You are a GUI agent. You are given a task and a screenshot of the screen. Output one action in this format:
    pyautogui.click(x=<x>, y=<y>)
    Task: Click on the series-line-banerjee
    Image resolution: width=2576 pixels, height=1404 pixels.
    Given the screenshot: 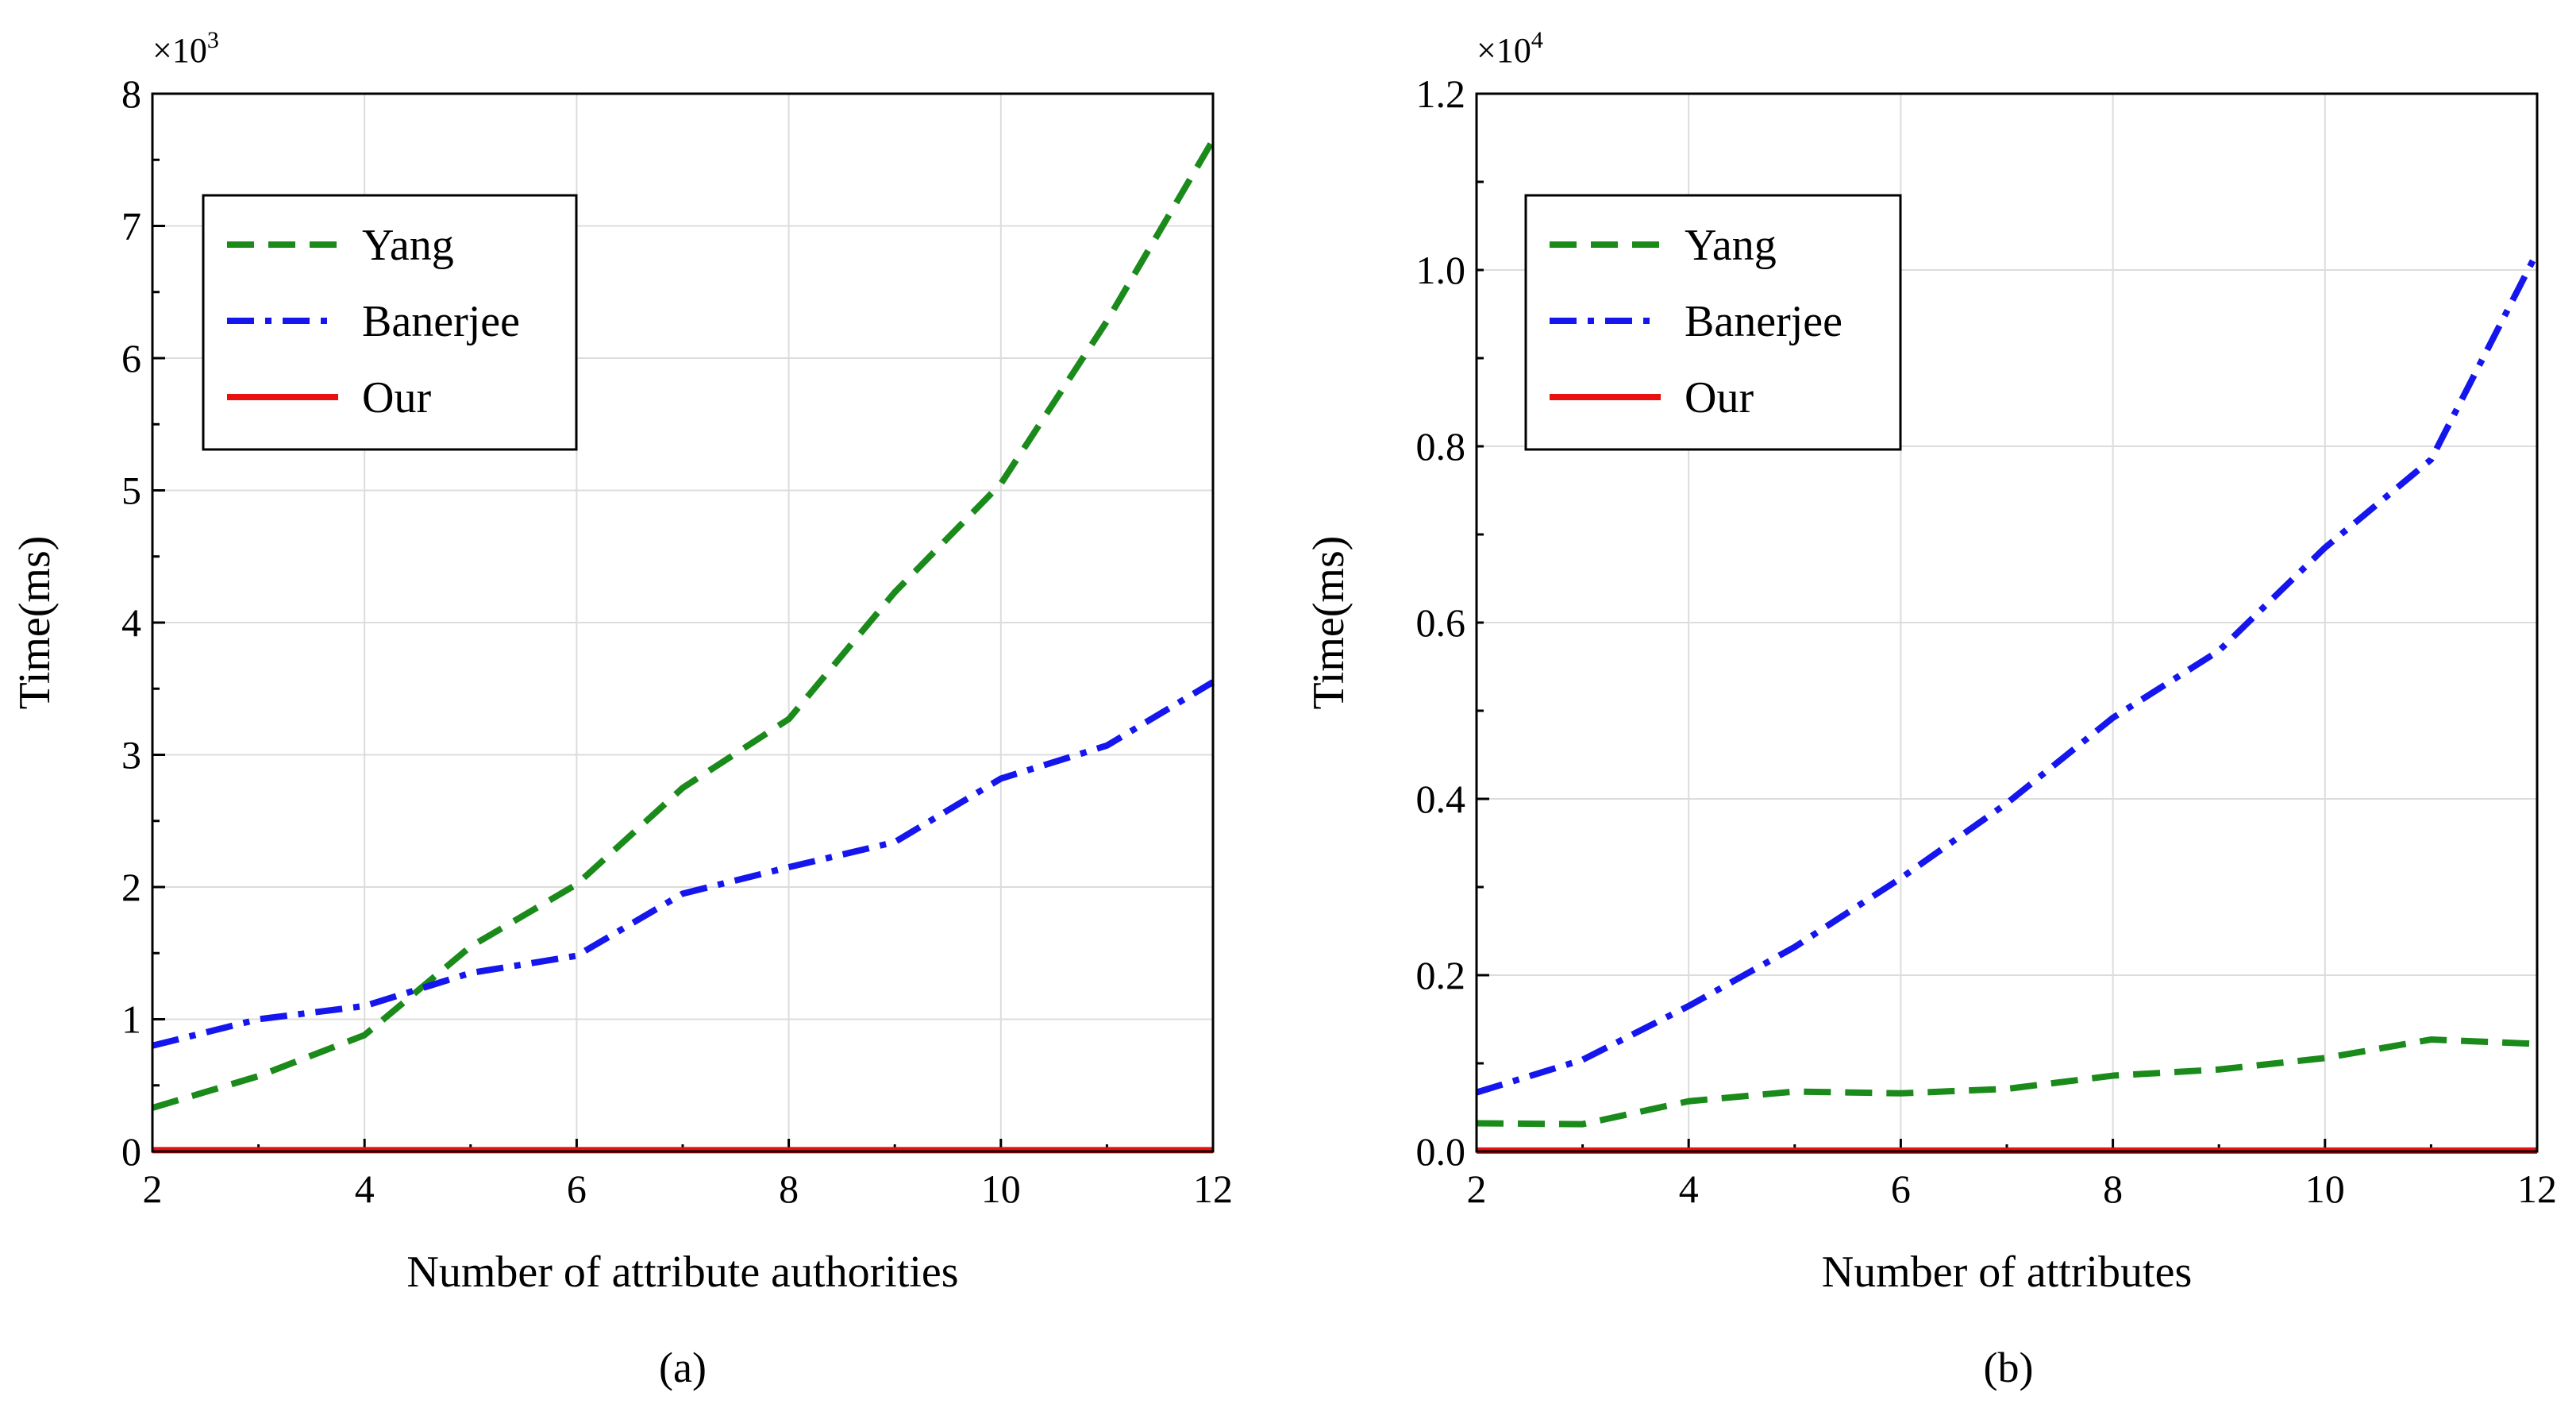 What is the action you would take?
    pyautogui.click(x=683, y=864)
    